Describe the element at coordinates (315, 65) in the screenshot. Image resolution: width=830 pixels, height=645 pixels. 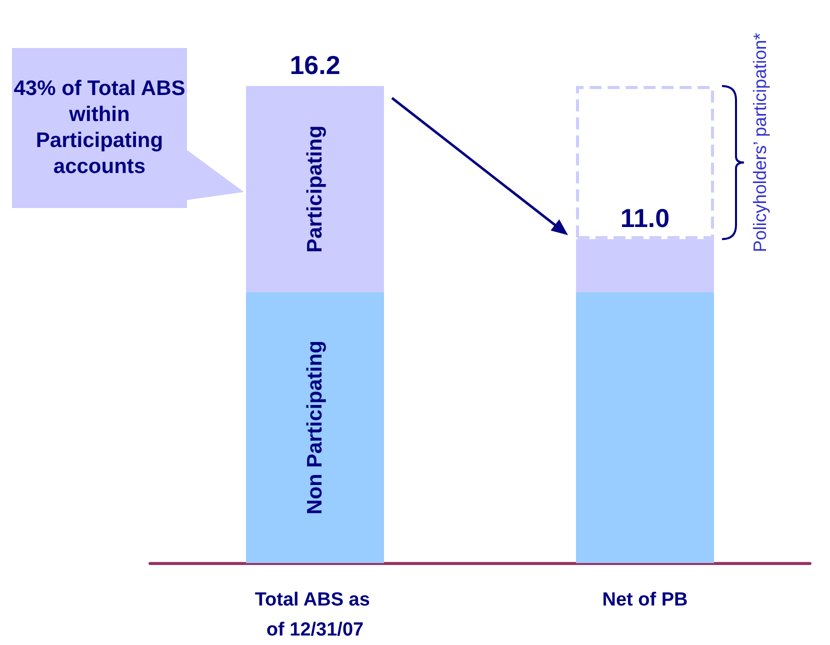
I see `annotation: 16.2` at that location.